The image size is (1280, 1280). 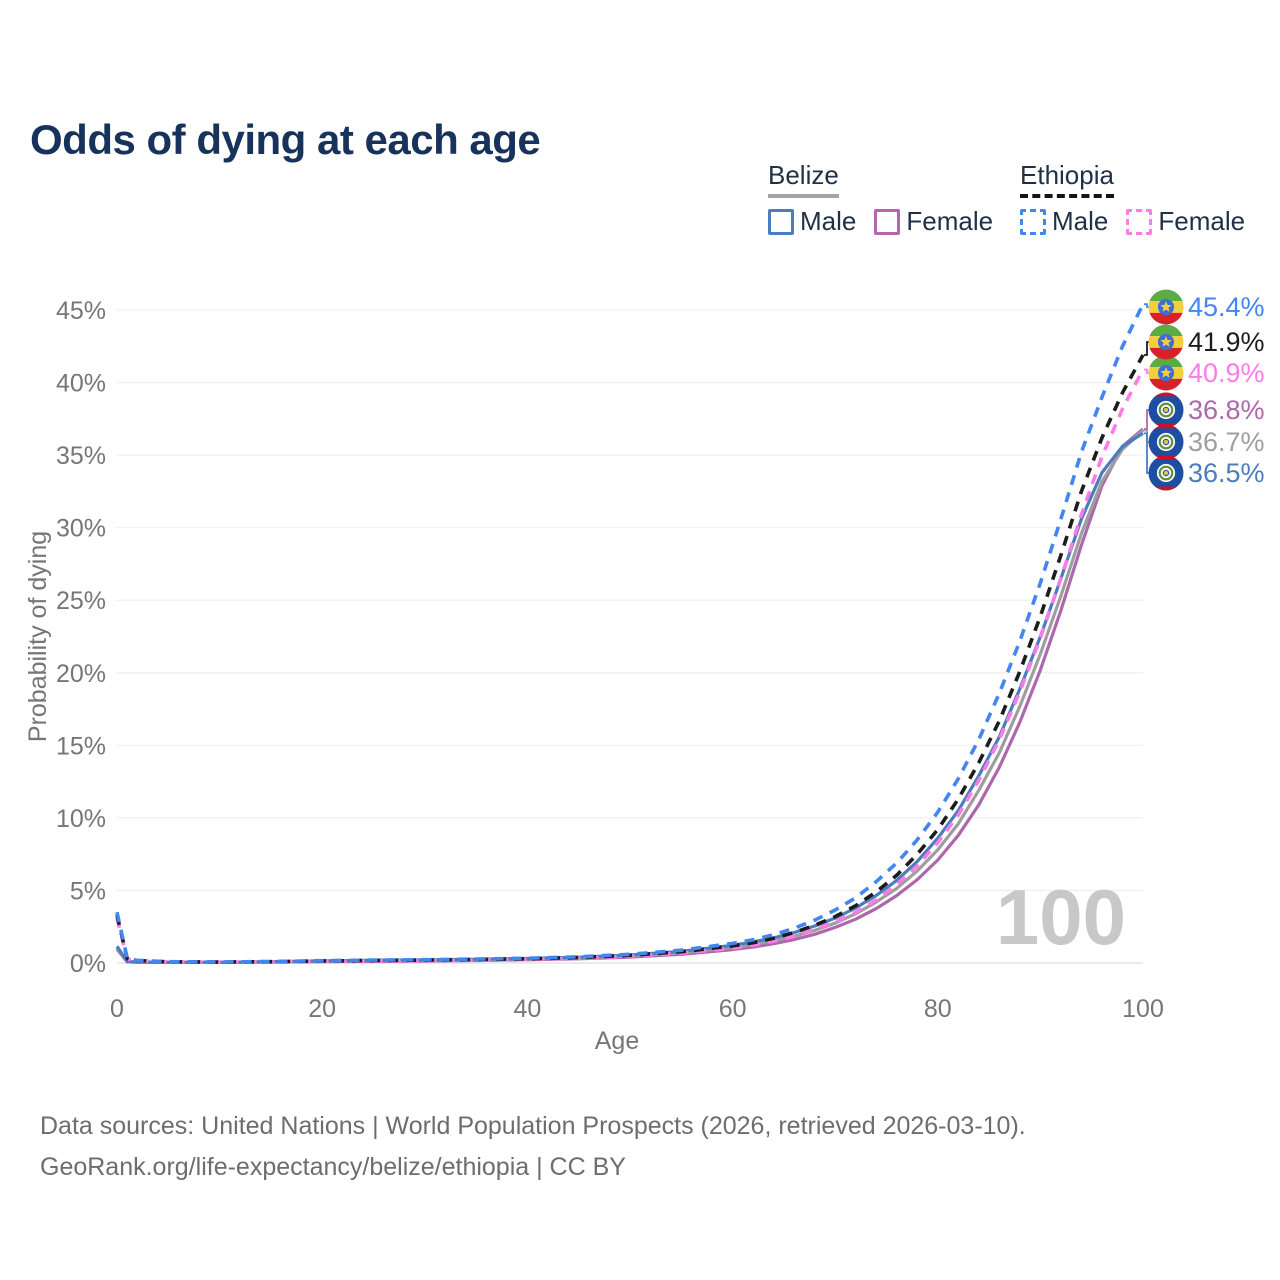 I want to click on checkbox-belize-female-icon, so click(x=887, y=221).